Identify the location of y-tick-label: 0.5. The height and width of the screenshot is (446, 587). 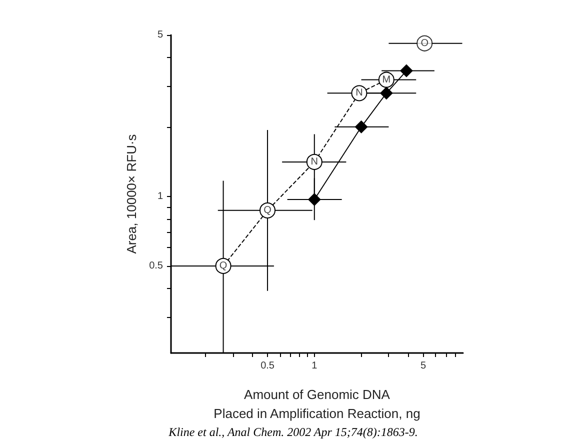
(156, 266).